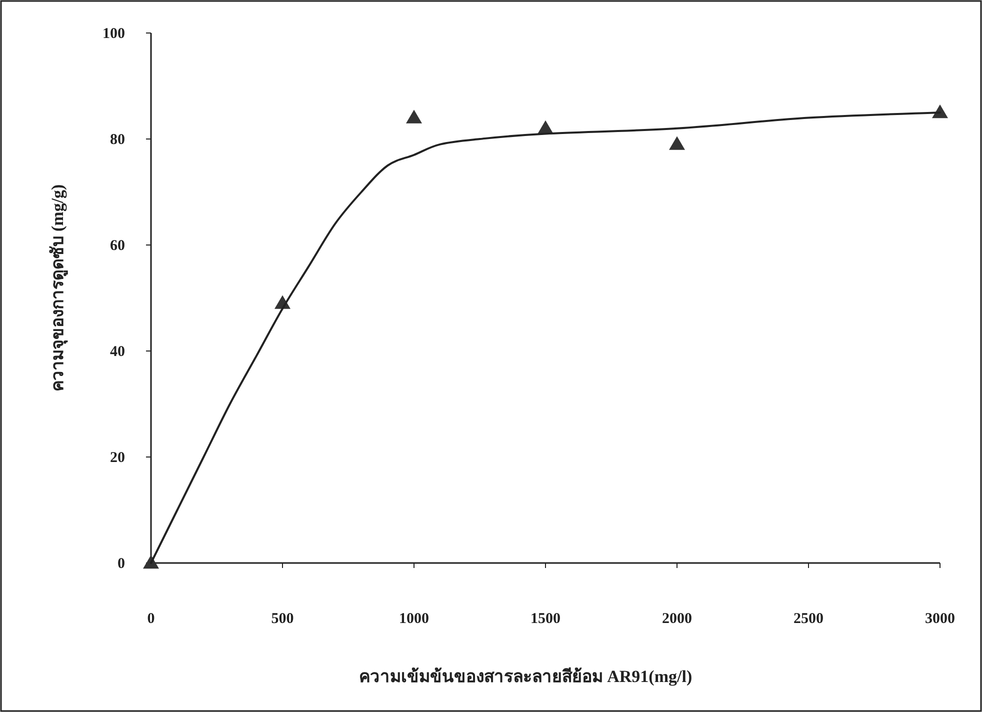 This screenshot has width=982, height=712. Describe the element at coordinates (113, 34) in the screenshot. I see `y-tick-label: 100` at that location.